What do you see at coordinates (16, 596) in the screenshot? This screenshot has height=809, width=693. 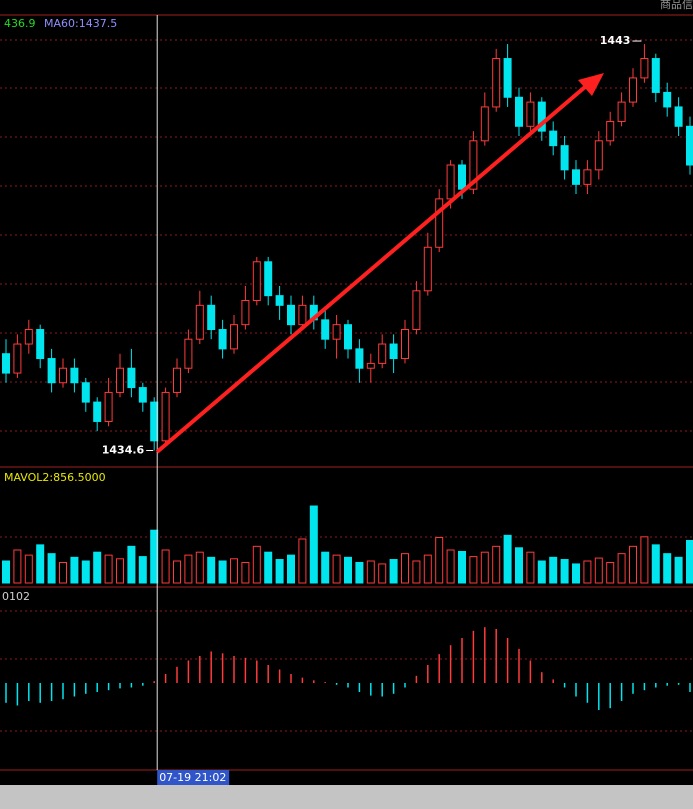 I see `macd-label: 0102` at bounding box center [16, 596].